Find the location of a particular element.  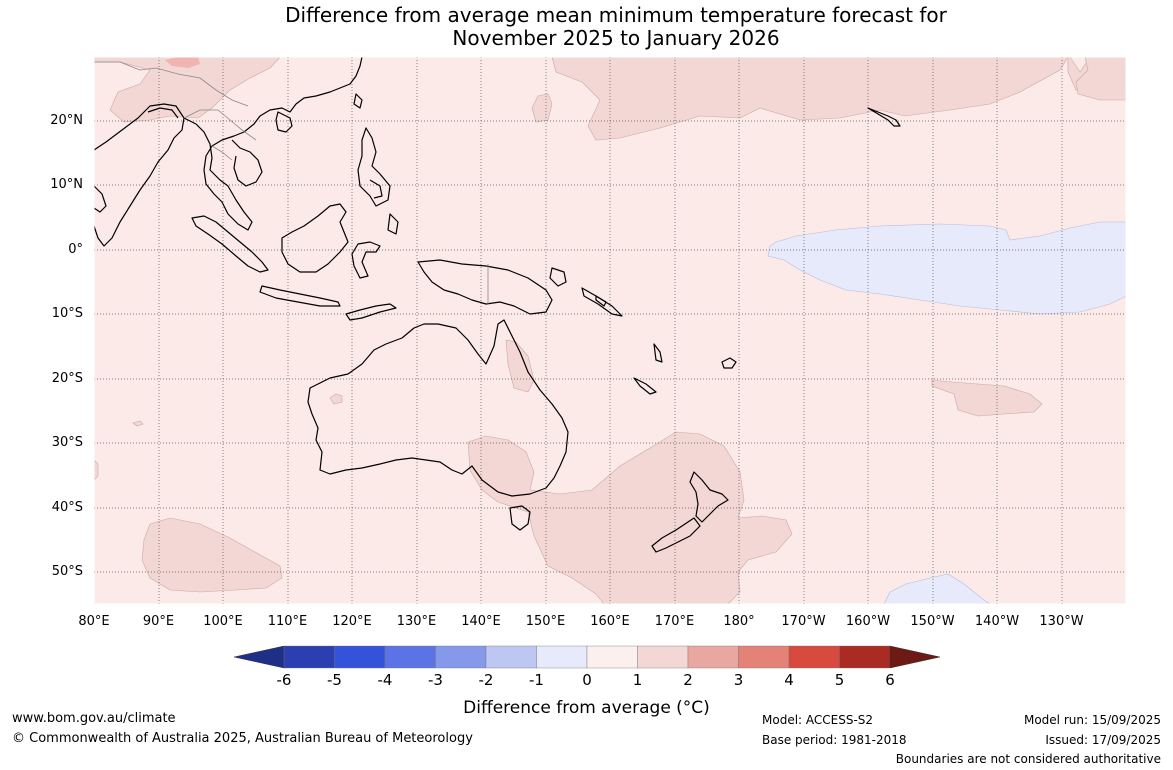

lat-label: 0° is located at coordinates (75, 249).